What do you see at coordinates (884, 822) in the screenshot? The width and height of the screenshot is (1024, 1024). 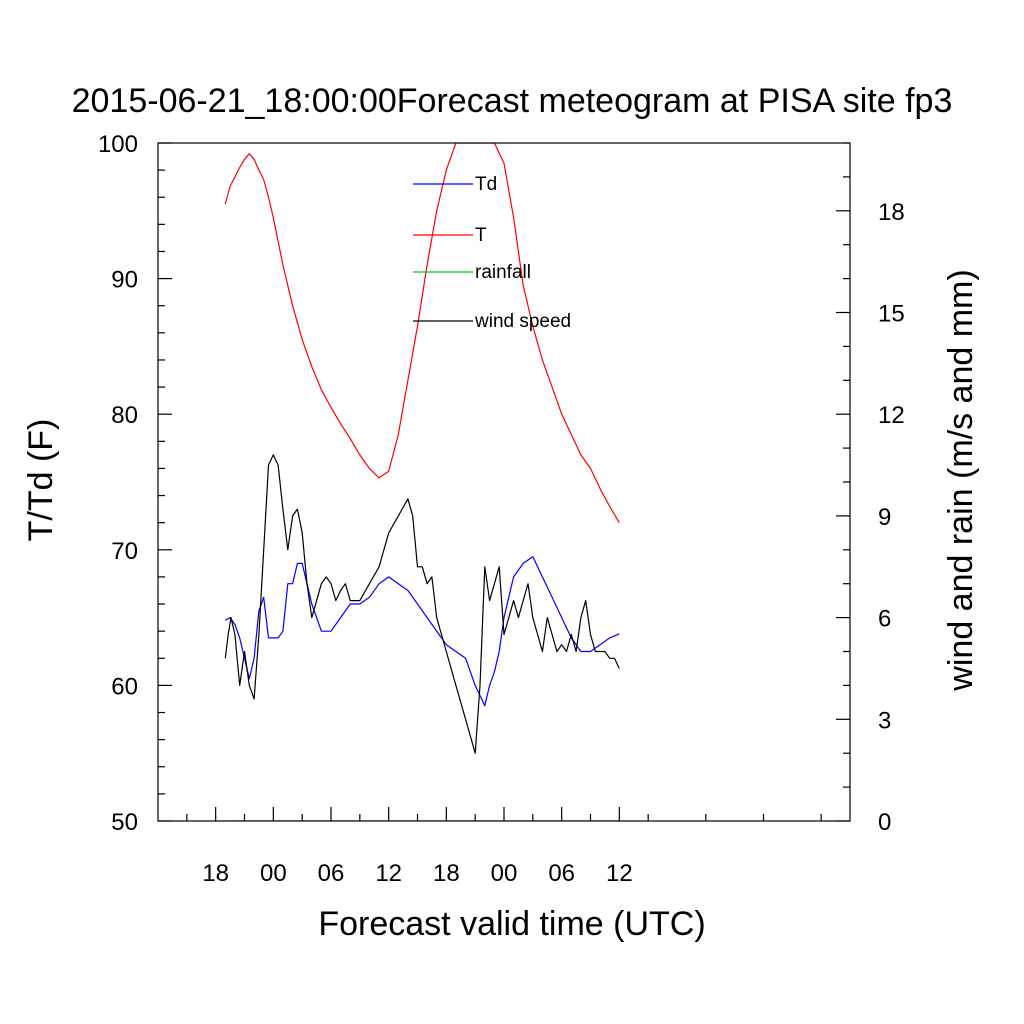 I see `right-y-tick-label: 0` at bounding box center [884, 822].